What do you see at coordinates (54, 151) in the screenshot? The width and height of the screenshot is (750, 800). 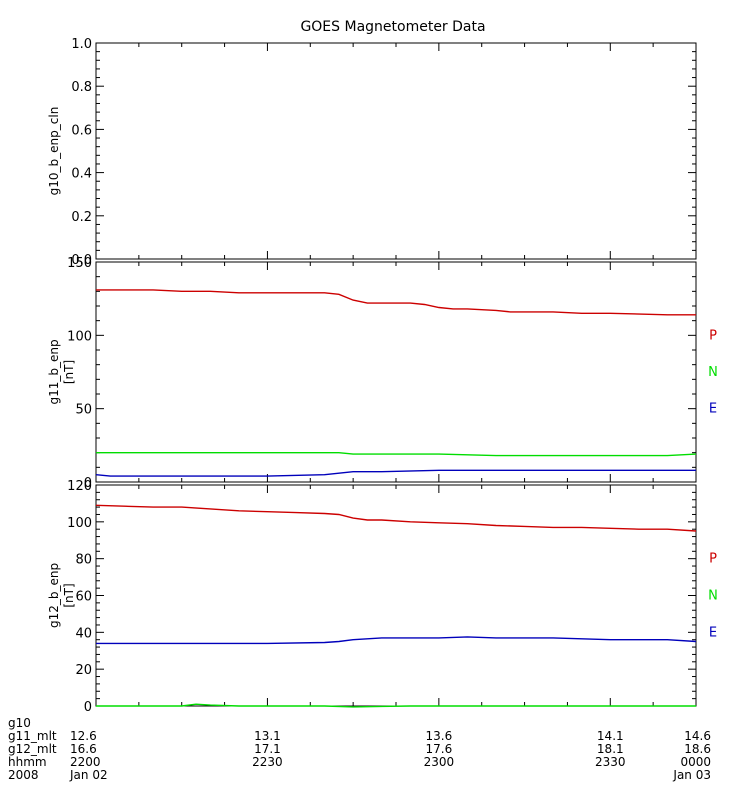 I see `panel1-y-label: g10_b_enp_cln` at bounding box center [54, 151].